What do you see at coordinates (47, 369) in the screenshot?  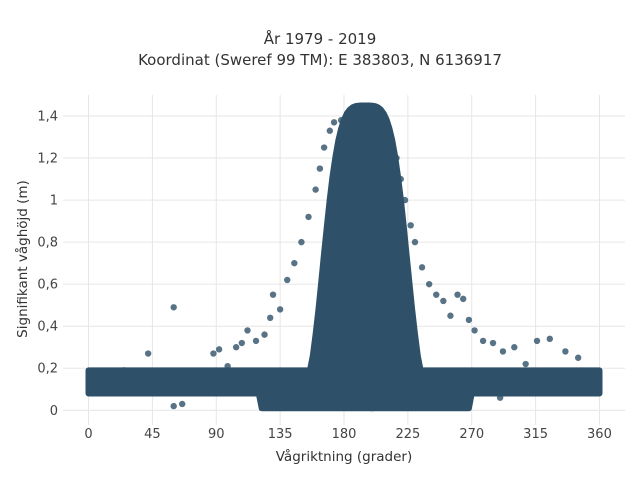 I see `y-tick-label: 0,2` at bounding box center [47, 369].